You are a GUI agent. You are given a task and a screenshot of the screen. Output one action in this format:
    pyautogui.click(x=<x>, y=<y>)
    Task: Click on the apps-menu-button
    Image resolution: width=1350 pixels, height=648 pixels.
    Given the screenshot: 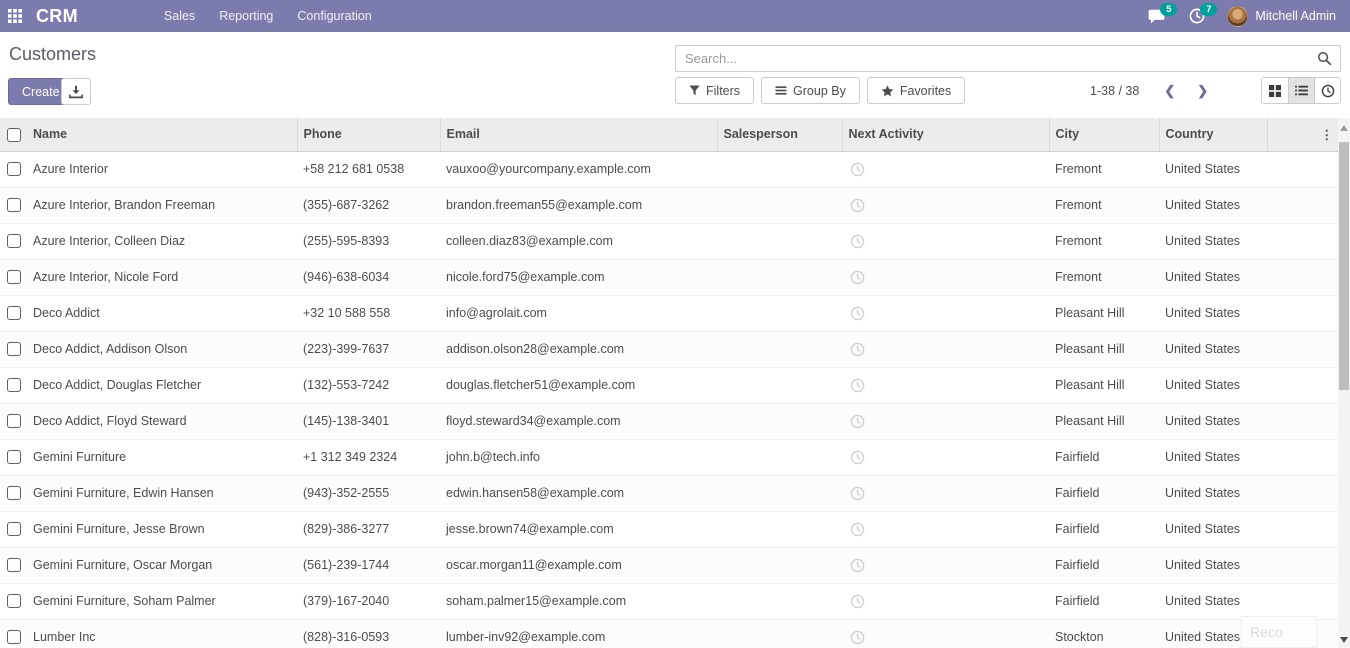 What is the action you would take?
    pyautogui.click(x=15, y=16)
    